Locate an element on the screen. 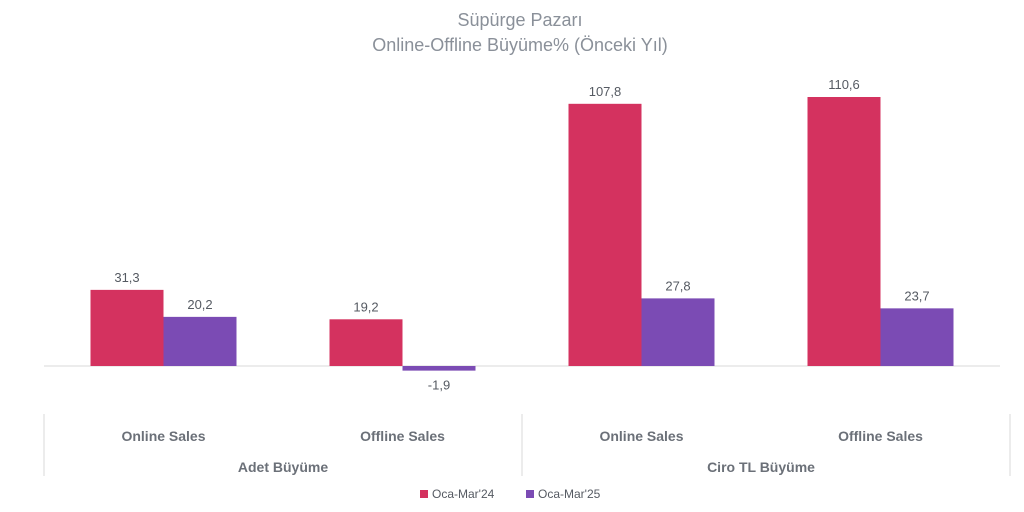 The image size is (1024, 512). group-label: Ciro TL Büyüme is located at coordinates (761, 467).